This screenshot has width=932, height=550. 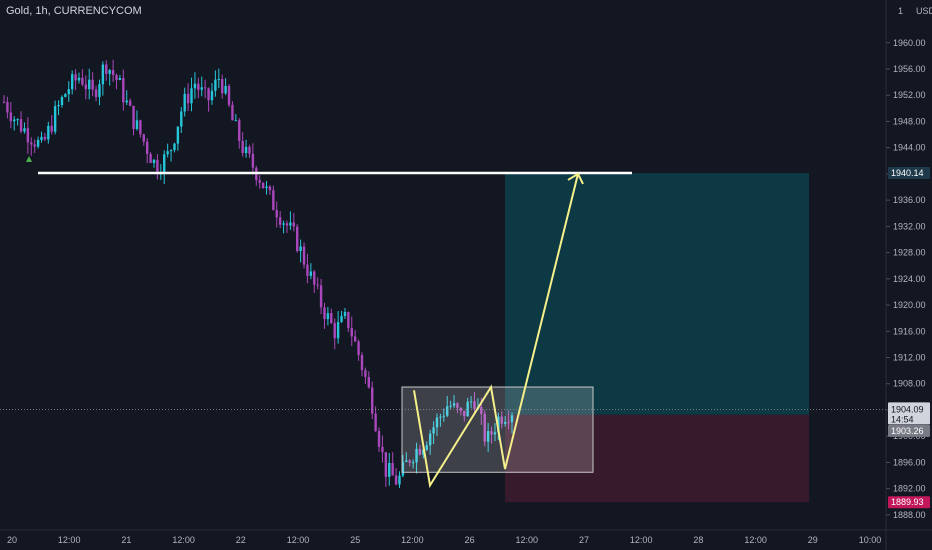 What do you see at coordinates (909, 148) in the screenshot?
I see `price-tick-label: 1944.00` at bounding box center [909, 148].